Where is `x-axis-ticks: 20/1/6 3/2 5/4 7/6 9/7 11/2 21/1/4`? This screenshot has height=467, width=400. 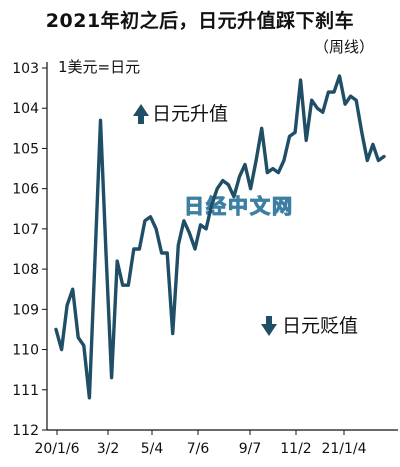 x-axis-ticks: 20/1/6 3/2 5/4 7/6 9/7 11/2 21/1/4 is located at coordinates (200, 443).